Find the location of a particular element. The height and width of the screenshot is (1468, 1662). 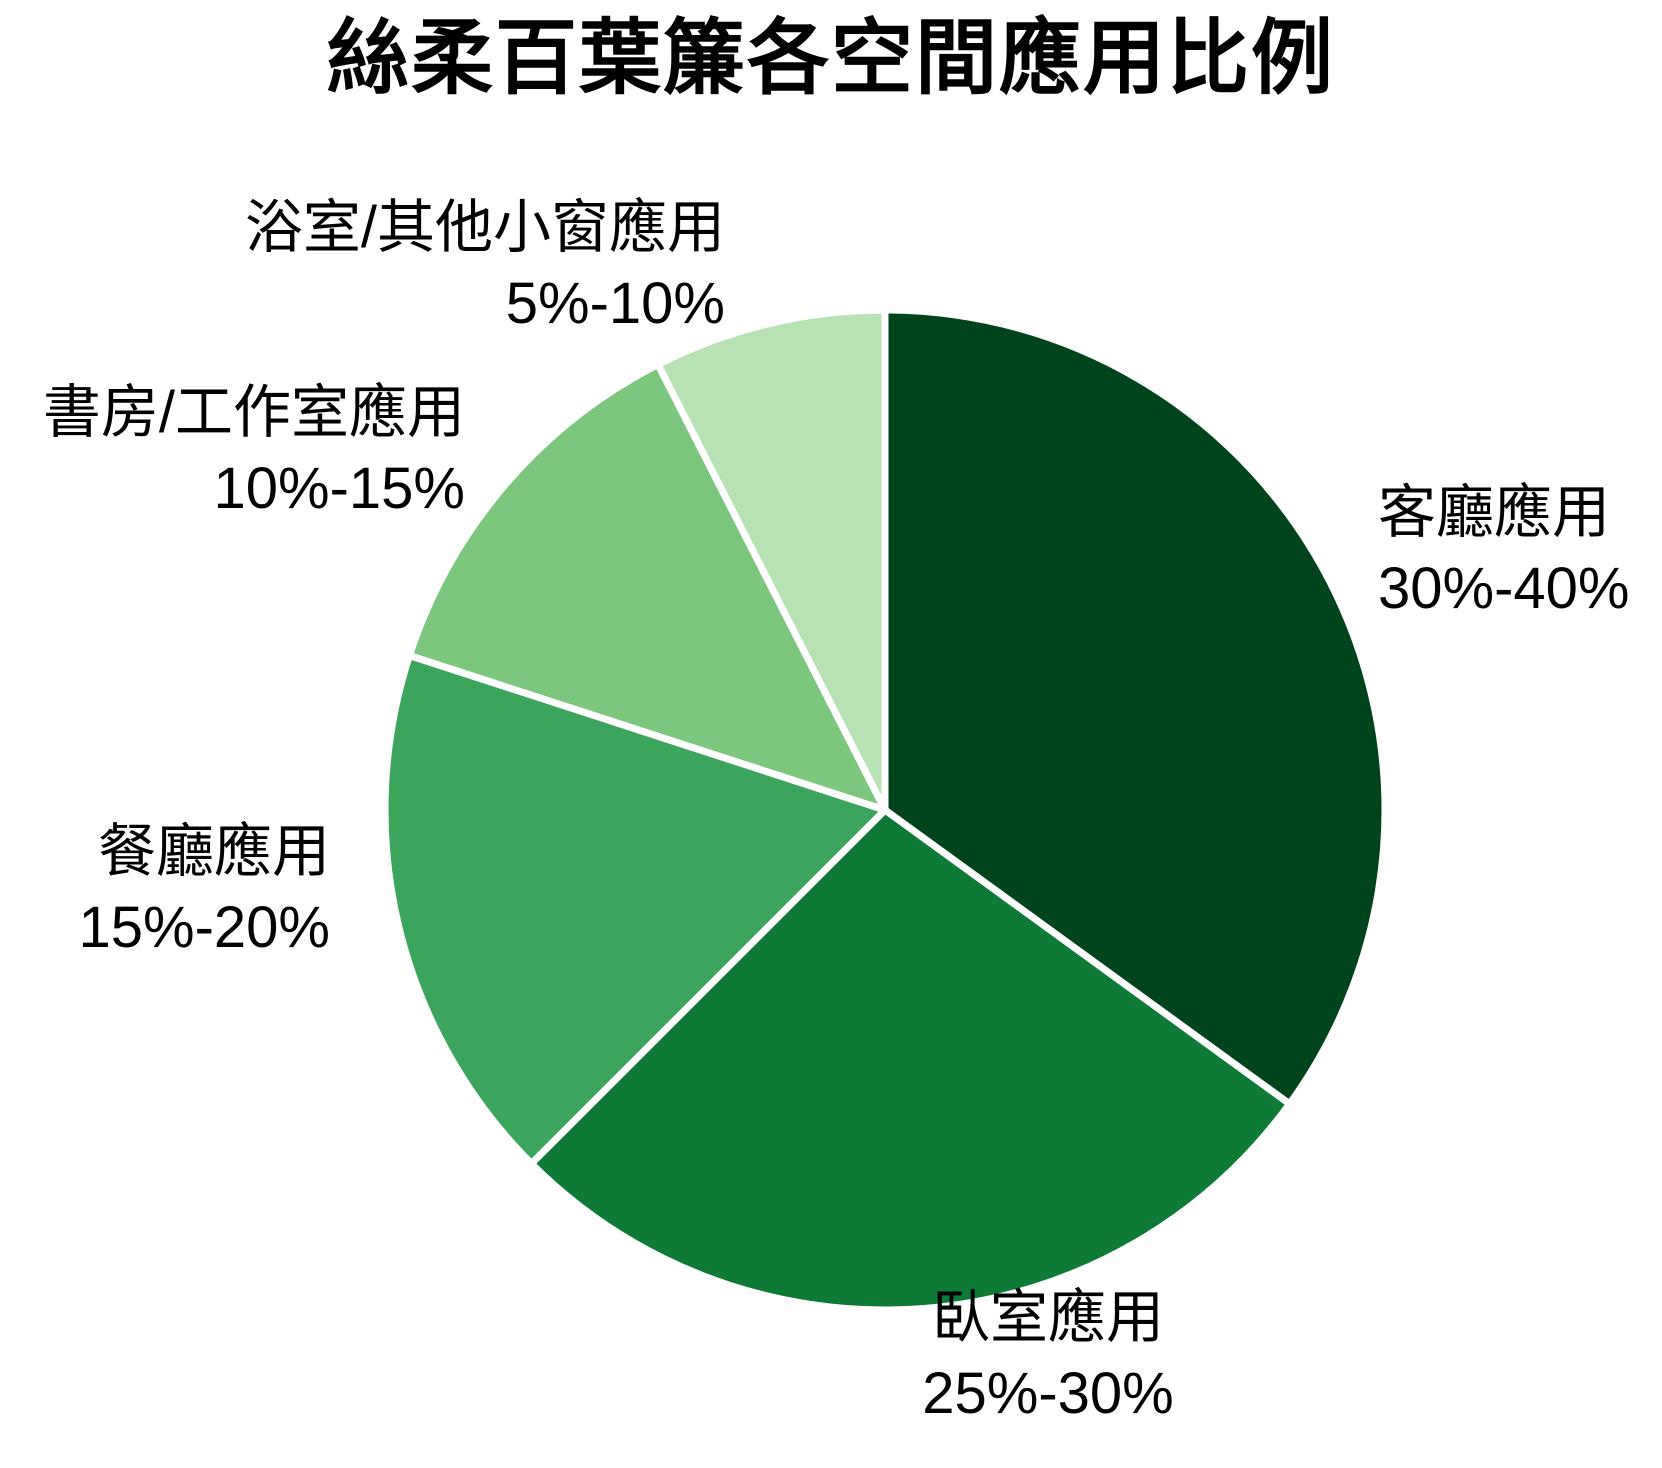

chart-title: 絲柔百葉簾各空間應用比例 is located at coordinates (830, 58).